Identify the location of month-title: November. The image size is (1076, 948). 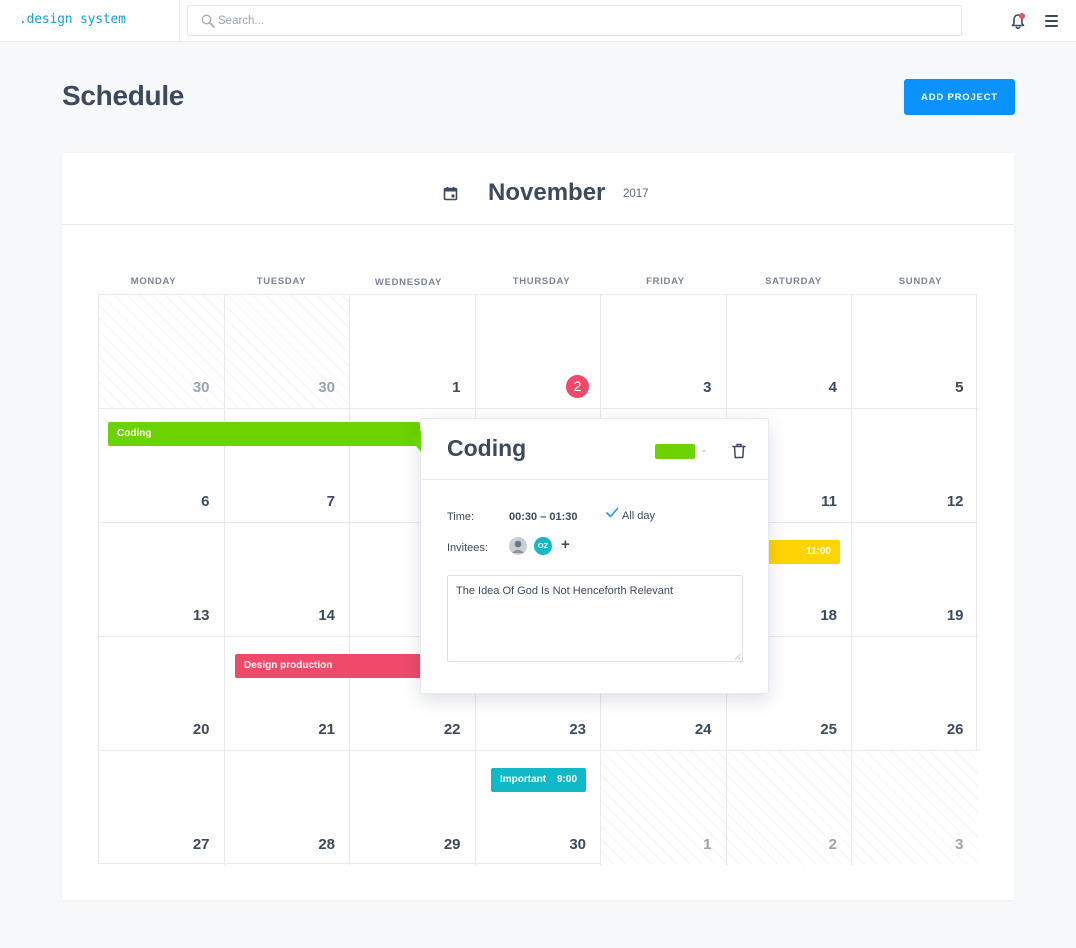
(547, 192).